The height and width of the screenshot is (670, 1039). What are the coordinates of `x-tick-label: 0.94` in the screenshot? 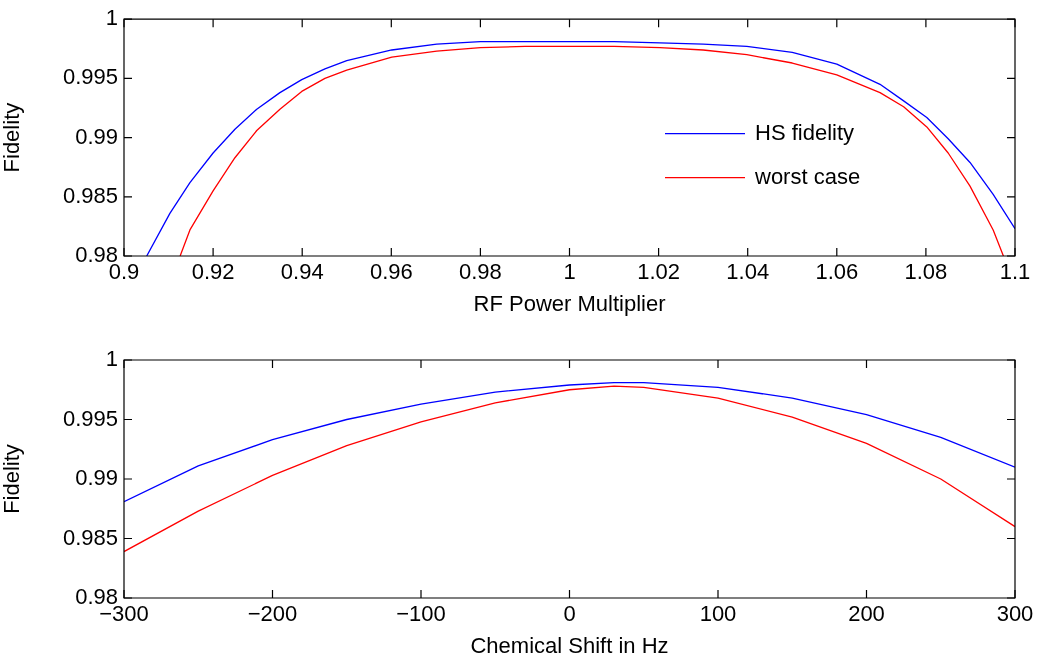 It's located at (302, 272).